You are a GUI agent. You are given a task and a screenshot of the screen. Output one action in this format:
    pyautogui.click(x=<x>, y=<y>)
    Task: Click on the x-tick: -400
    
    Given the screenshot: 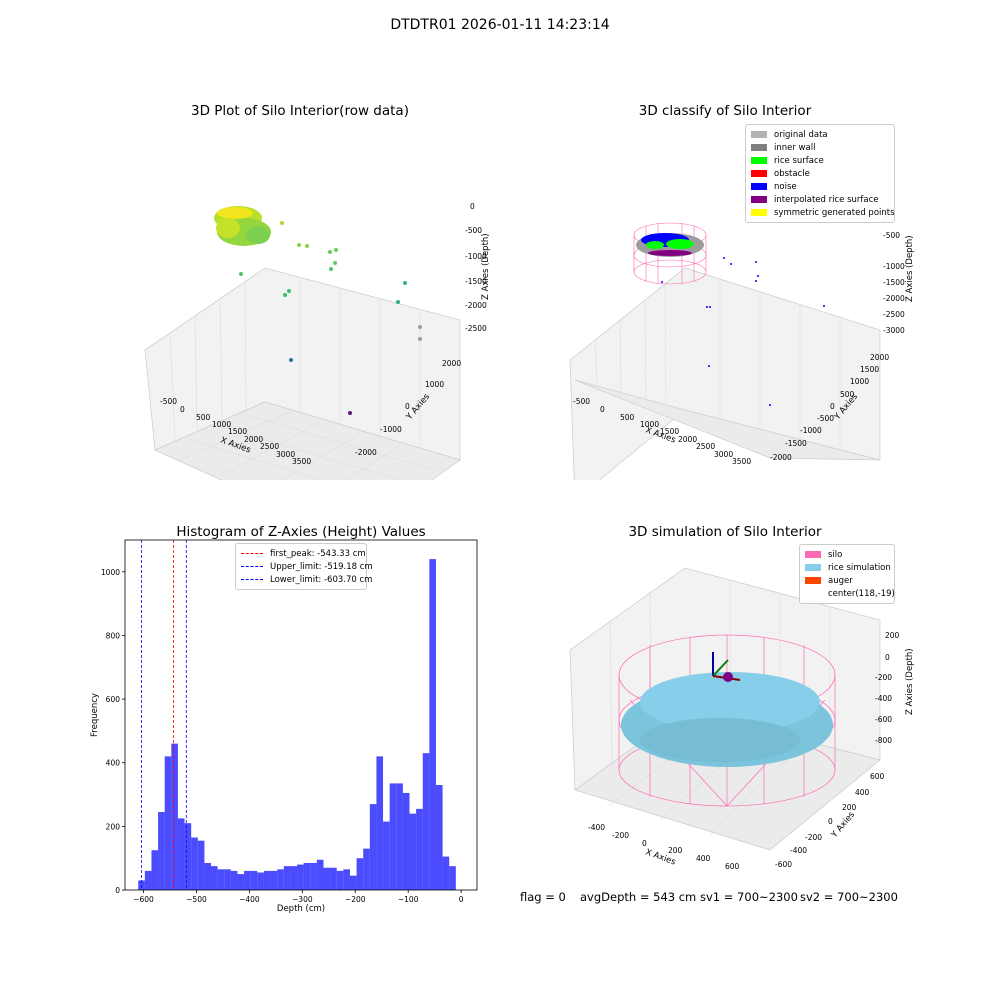 What is the action you would take?
    pyautogui.click(x=596, y=827)
    